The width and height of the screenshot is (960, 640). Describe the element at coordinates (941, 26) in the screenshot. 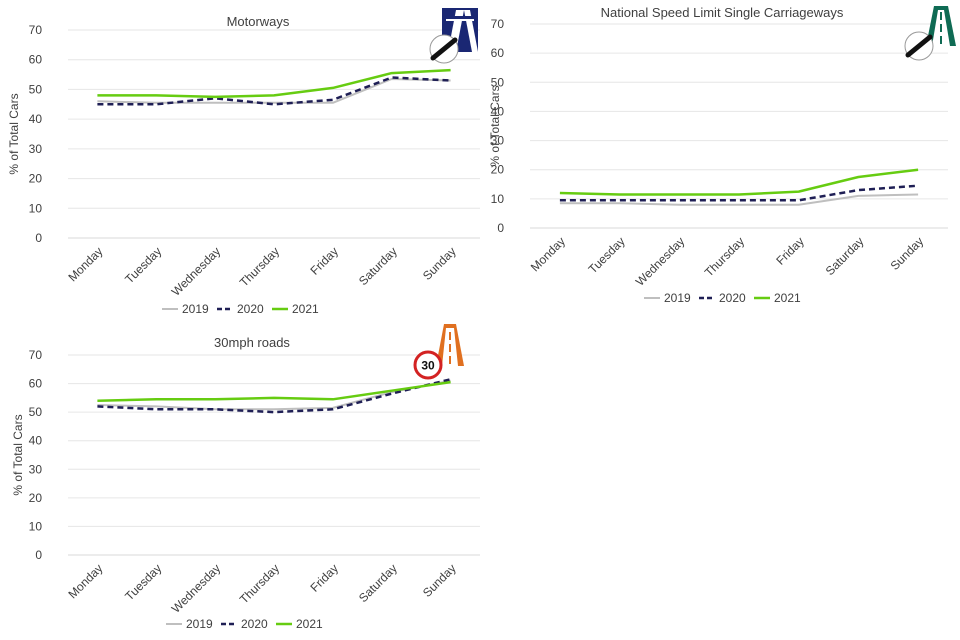

I see `single-carriageway-sign-icon` at that location.